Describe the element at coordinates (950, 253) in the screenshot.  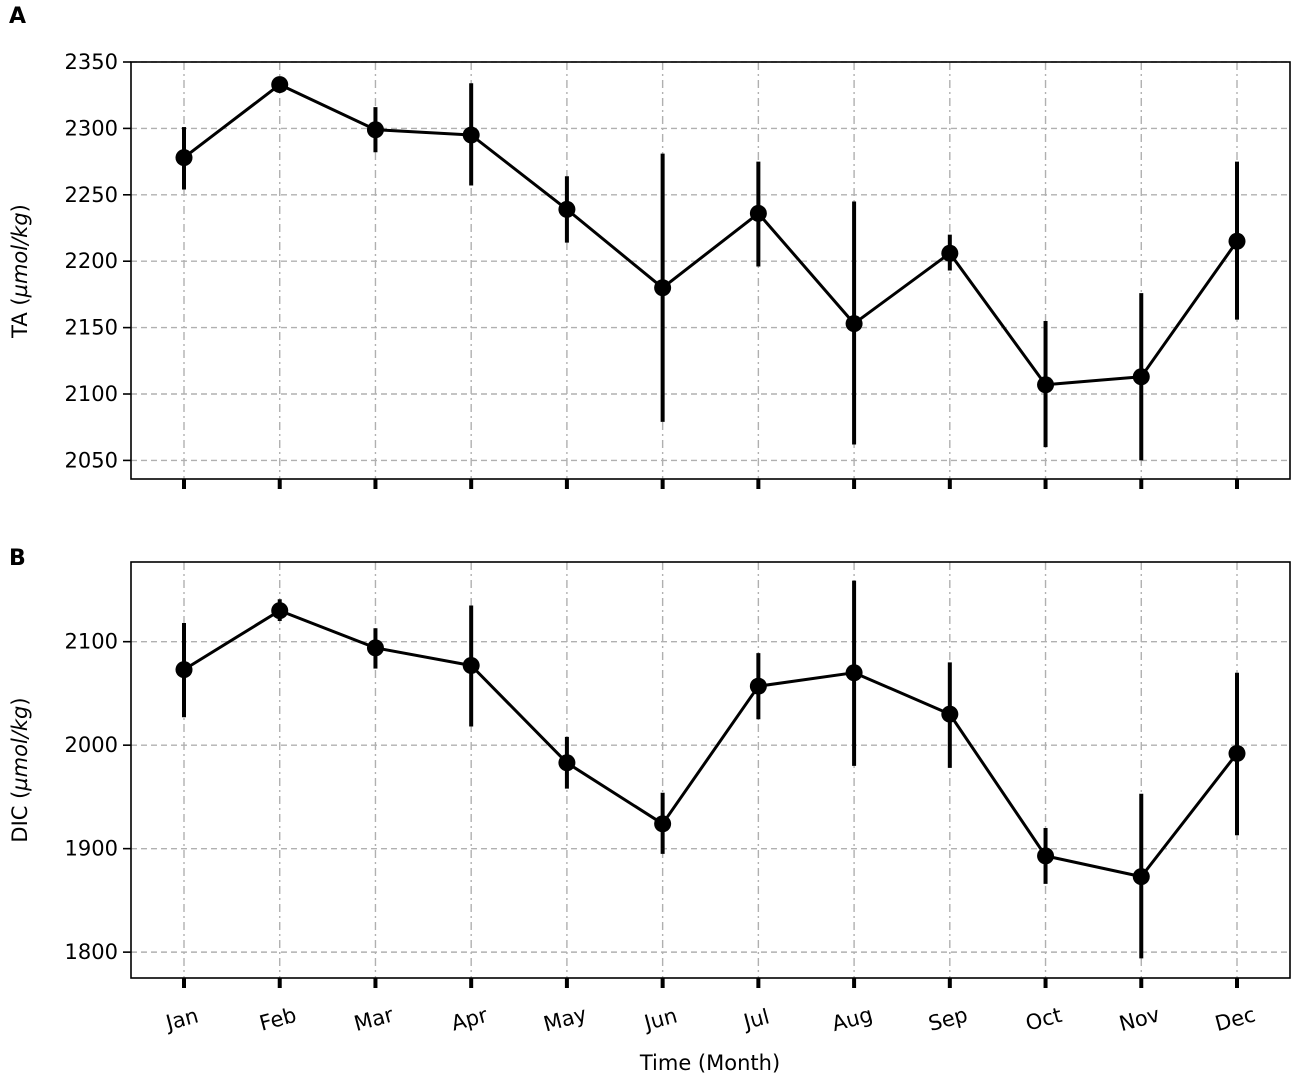
I see `panel-a-point-sep` at that location.